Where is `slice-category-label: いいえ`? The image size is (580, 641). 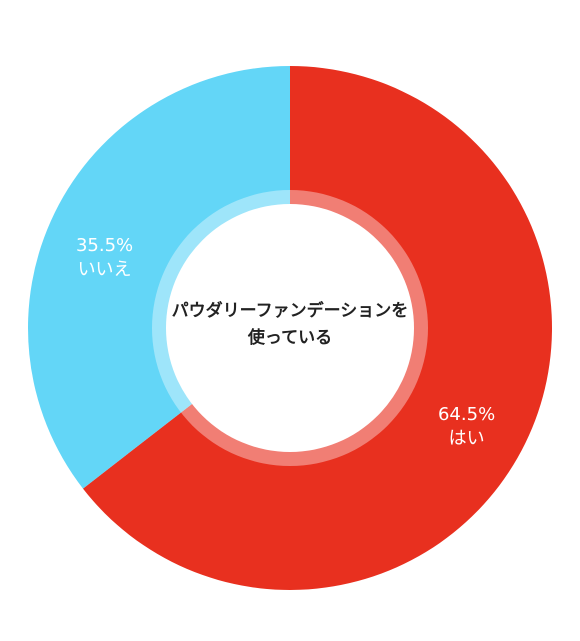 slice-category-label: いいえ is located at coordinates (105, 269).